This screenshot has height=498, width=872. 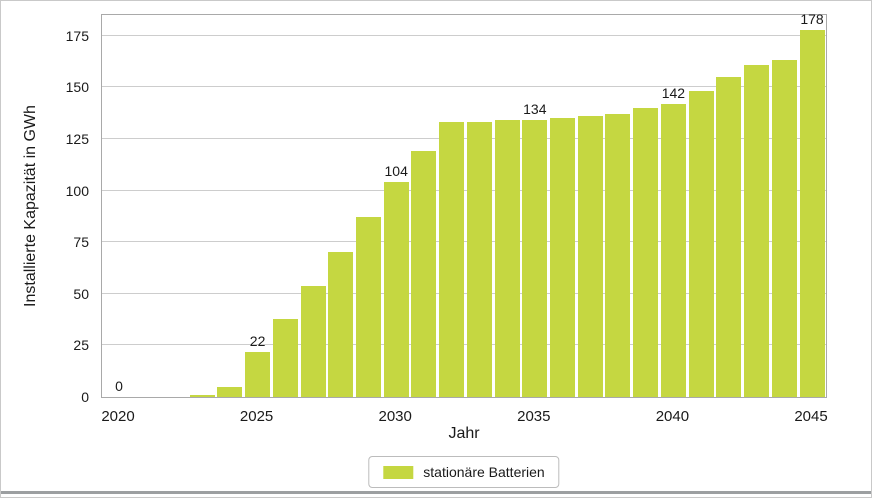 What do you see at coordinates (646, 252) in the screenshot?
I see `bar-2039` at bounding box center [646, 252].